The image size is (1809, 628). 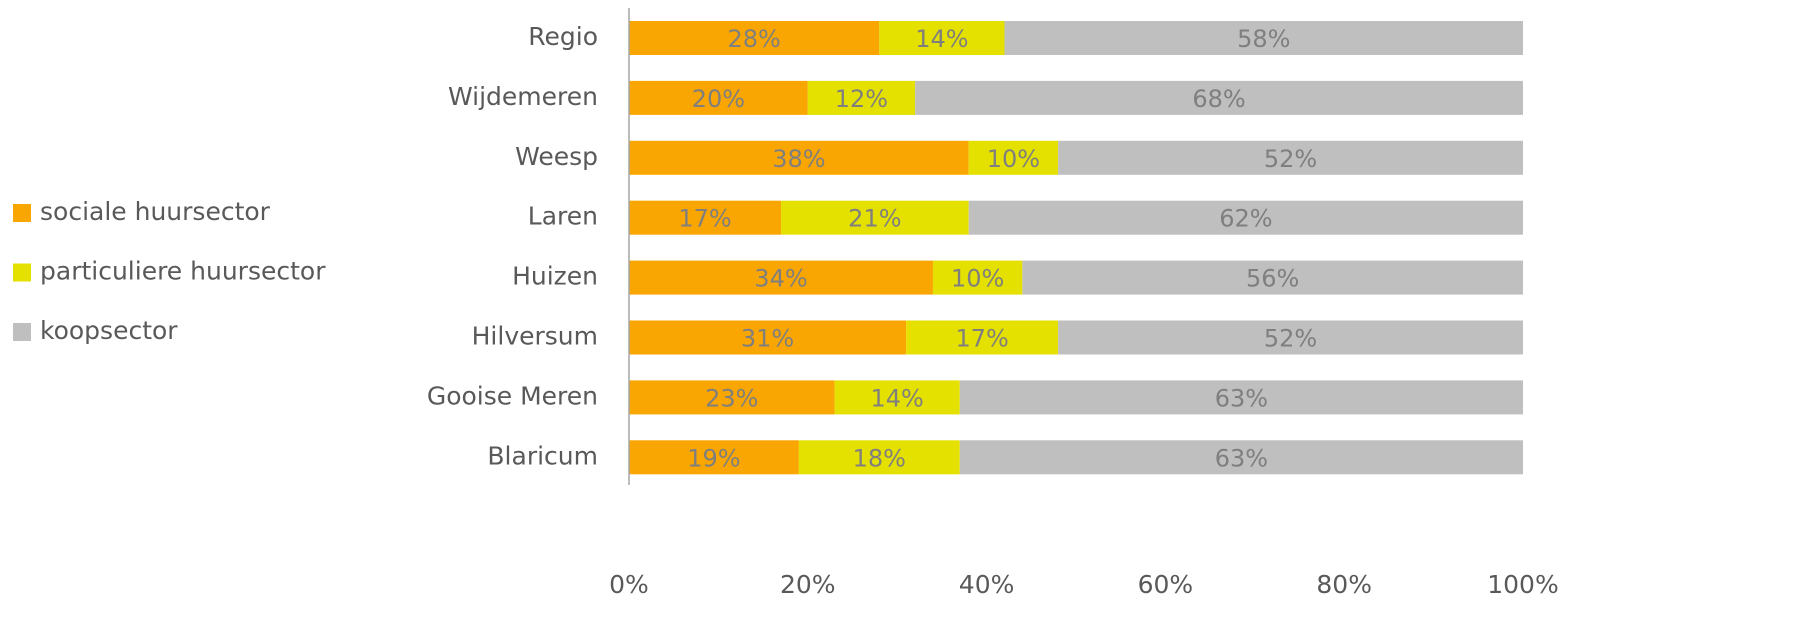 I want to click on x-tick-label: 60%, so click(x=1166, y=584).